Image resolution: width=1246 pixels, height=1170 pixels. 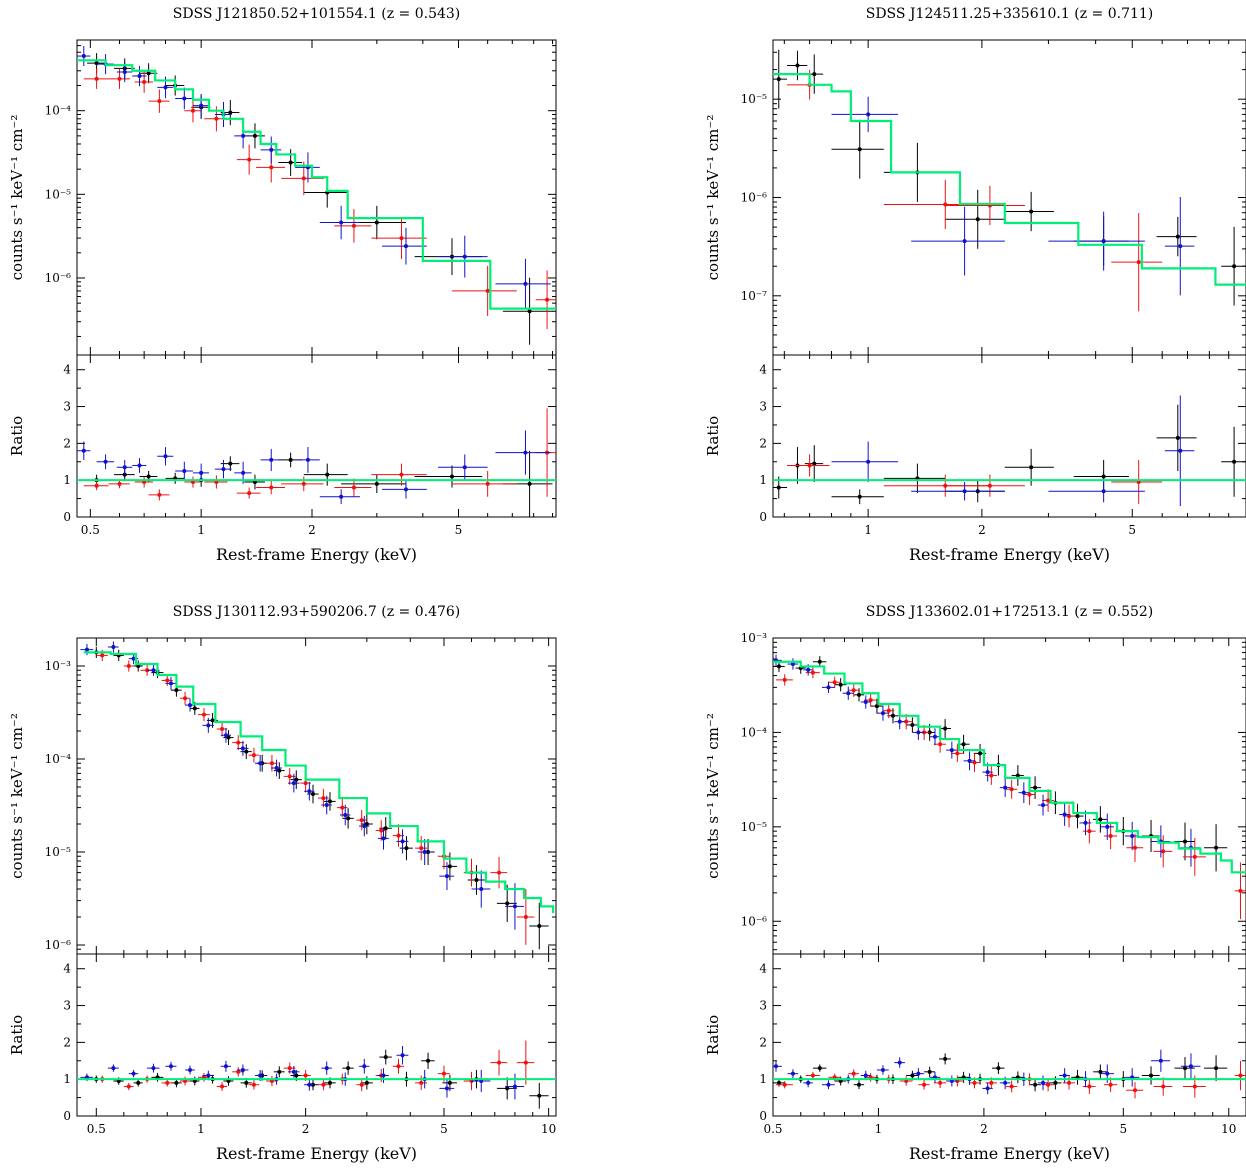 What do you see at coordinates (17, 198) in the screenshot?
I see `y-axis-label: counts s⁻¹ keV⁻¹ cm⁻²` at bounding box center [17, 198].